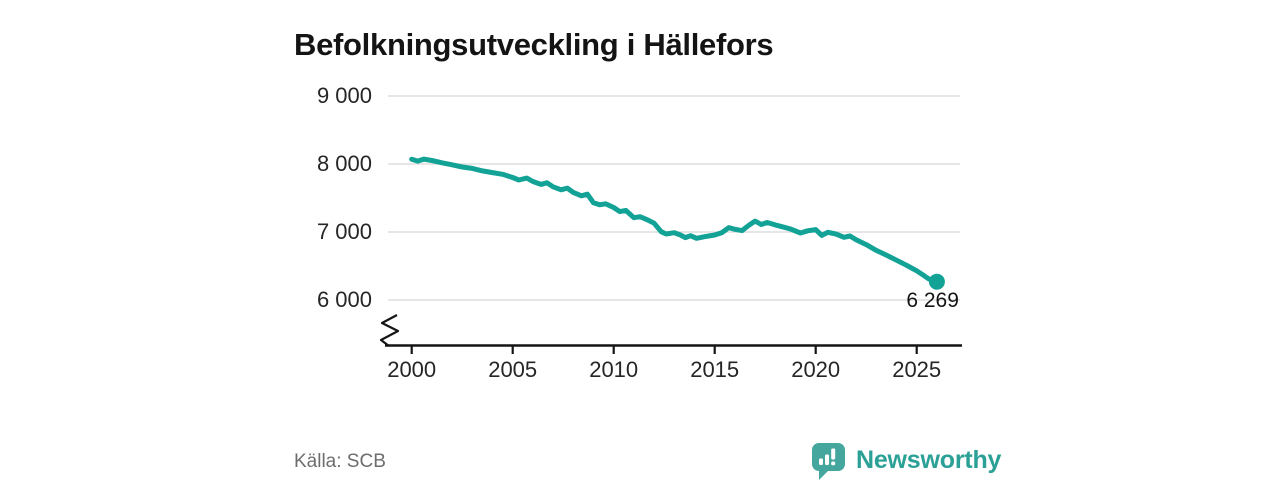  I want to click on endpoint-dot, so click(936, 281).